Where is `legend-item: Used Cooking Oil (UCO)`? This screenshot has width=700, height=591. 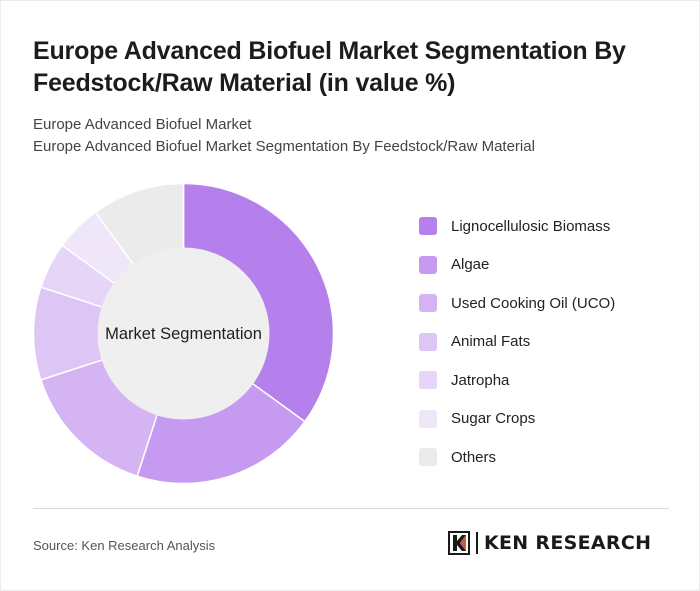 legend-item: Used Cooking Oil (UCO) is located at coordinates (517, 303).